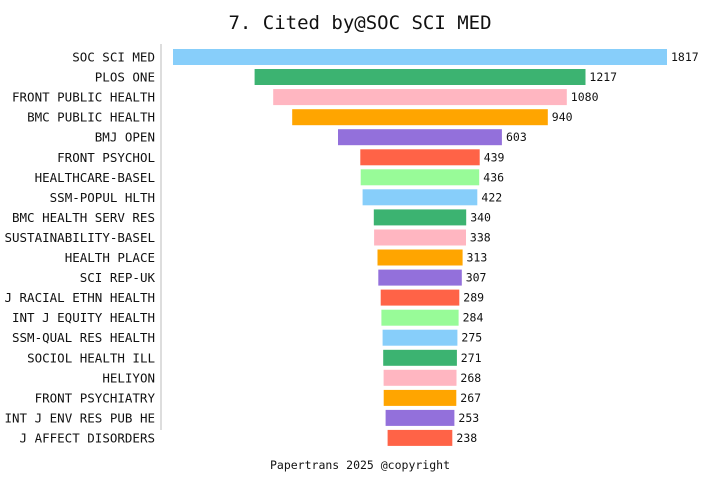 This screenshot has width=720, height=480. What do you see at coordinates (466, 438) in the screenshot?
I see `value-label-19: 238` at bounding box center [466, 438].